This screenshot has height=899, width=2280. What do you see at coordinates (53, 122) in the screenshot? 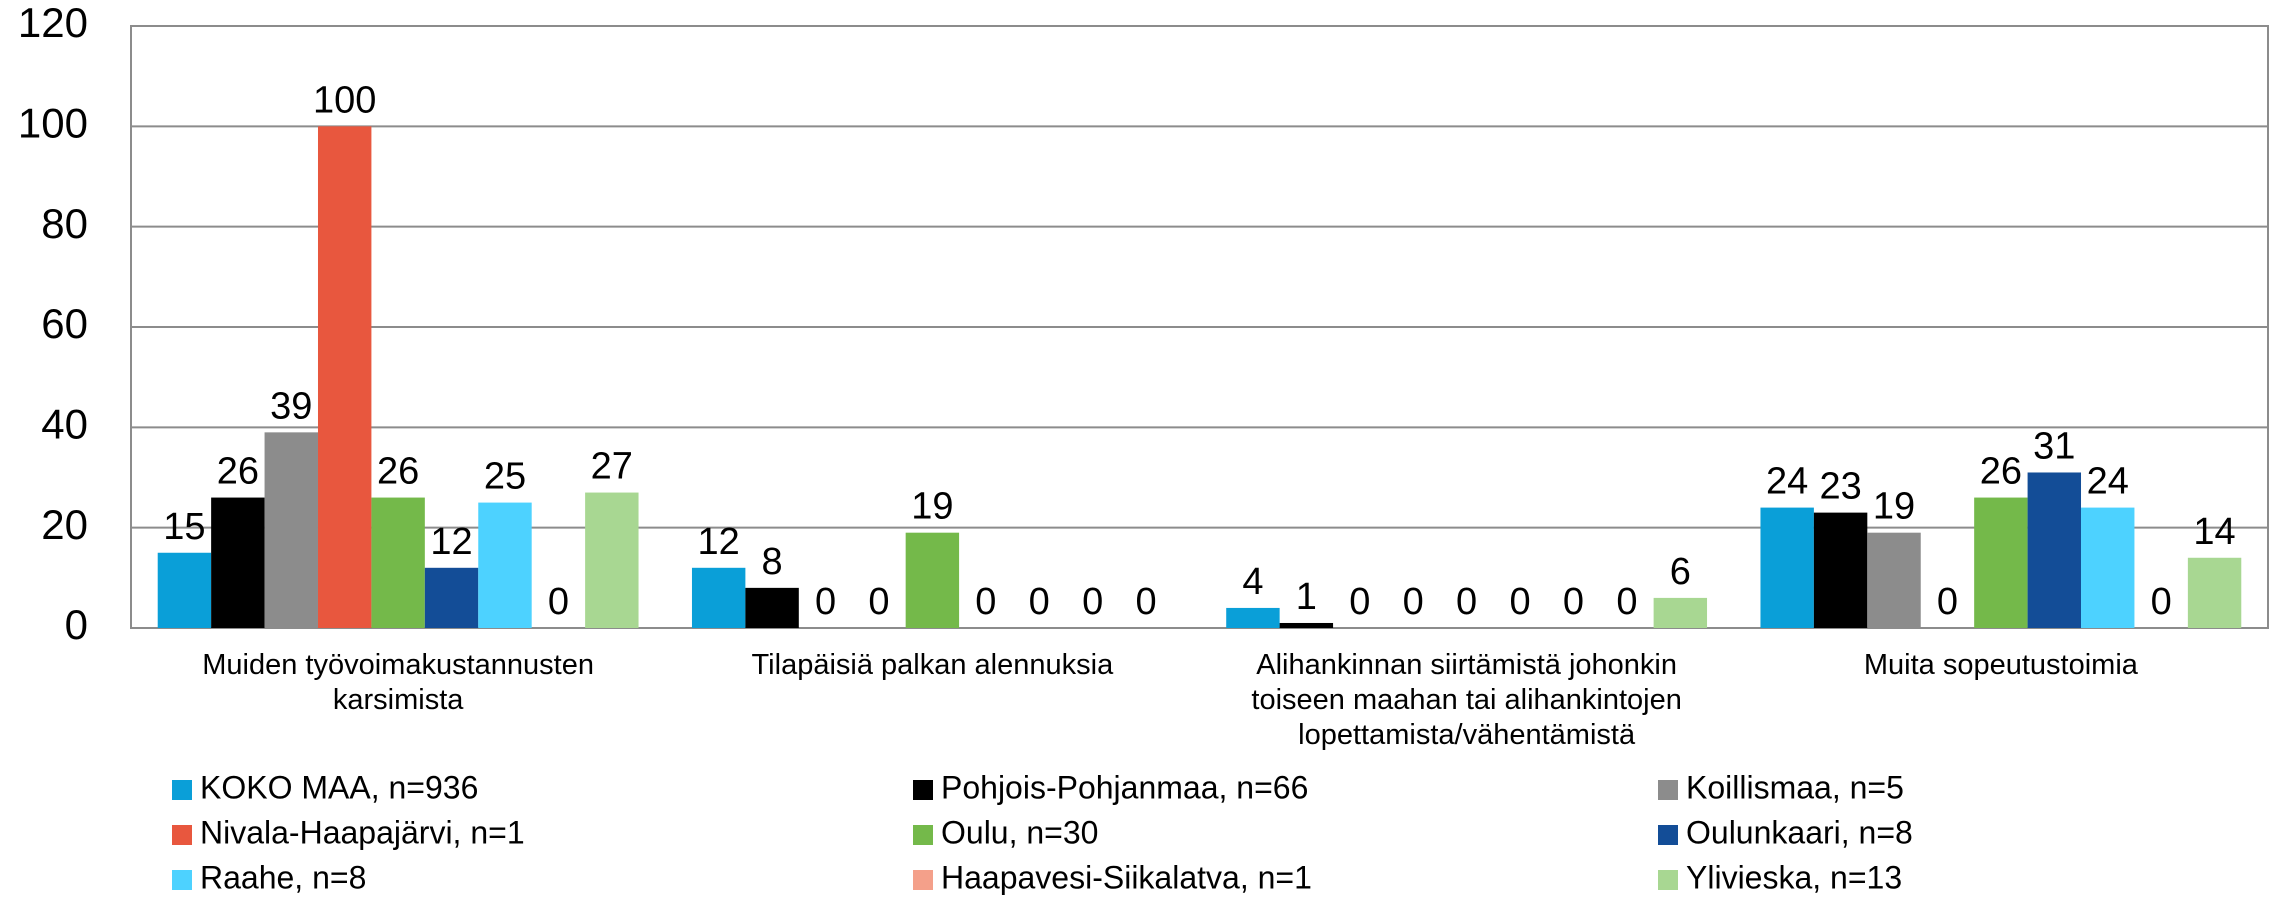
I see `y-tick-label: 100` at bounding box center [53, 122].